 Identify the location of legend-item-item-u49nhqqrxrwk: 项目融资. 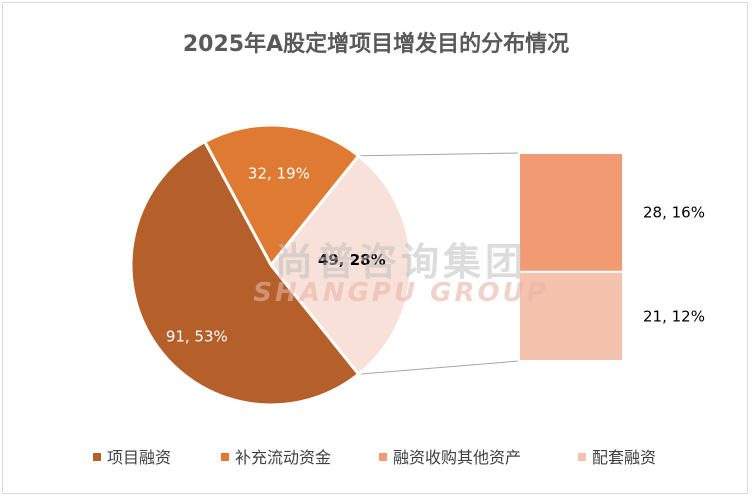
(132, 457).